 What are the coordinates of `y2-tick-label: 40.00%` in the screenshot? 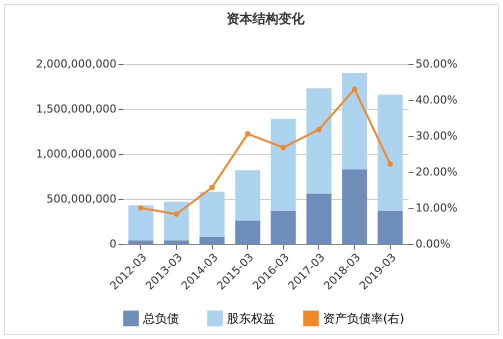 It's located at (437, 100).